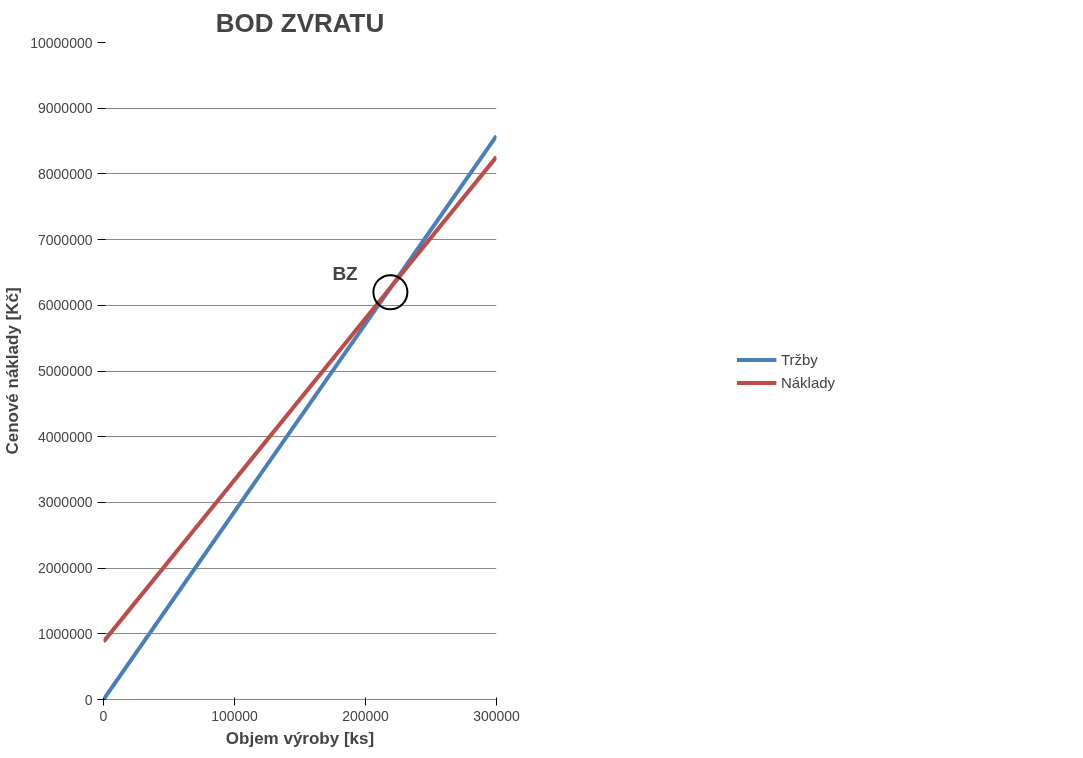  Describe the element at coordinates (65, 371) in the screenshot. I see `y-tick-label: 5000000` at that location.